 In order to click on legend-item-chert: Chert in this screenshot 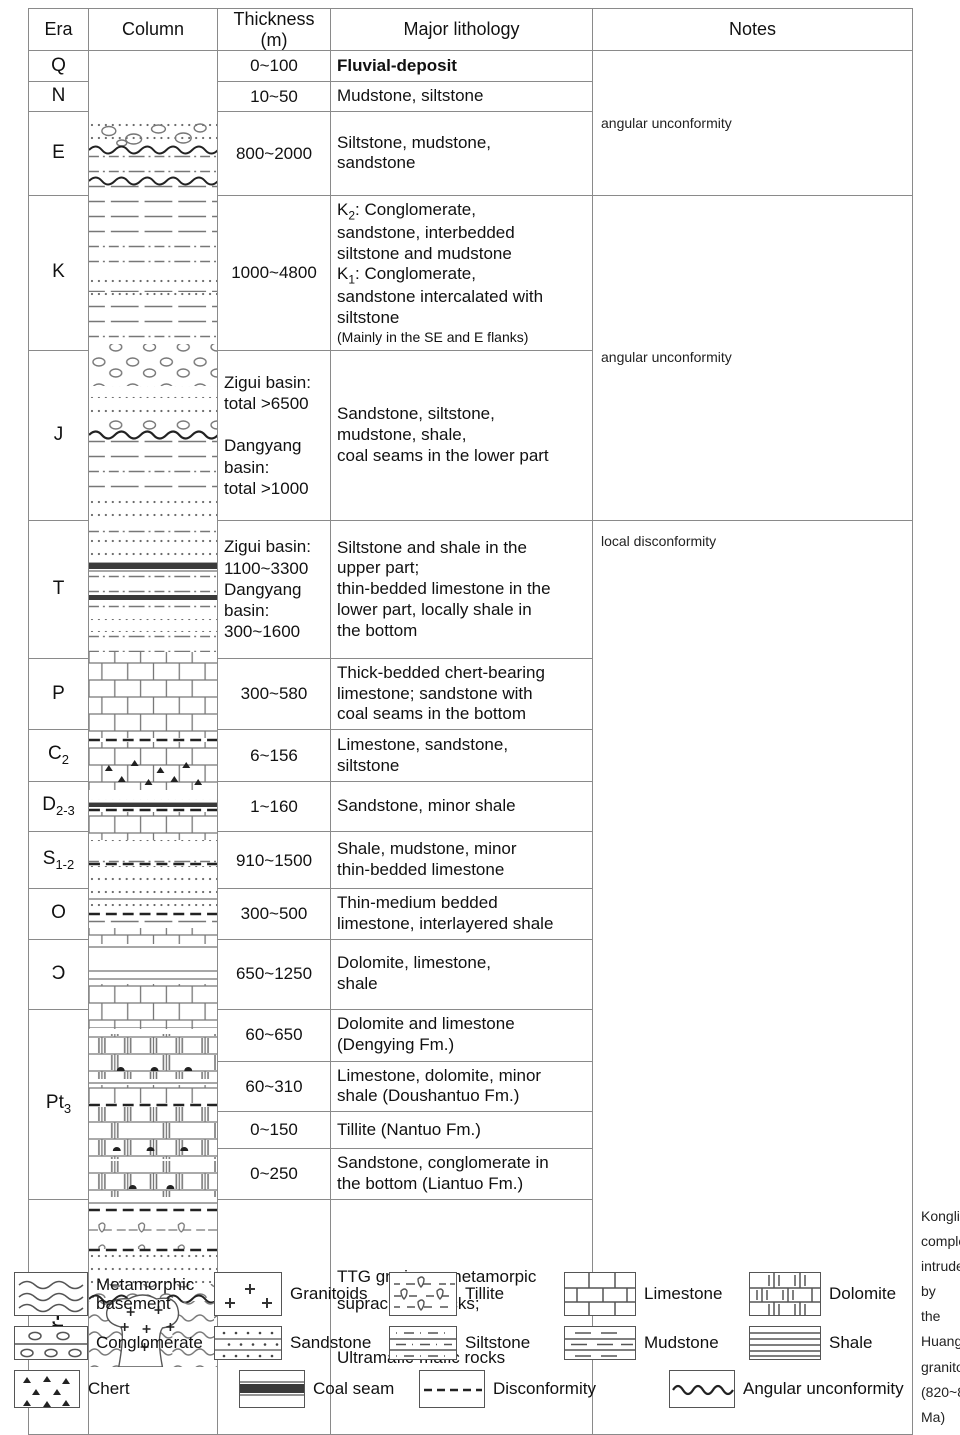, I will do `click(126, 1389)`.